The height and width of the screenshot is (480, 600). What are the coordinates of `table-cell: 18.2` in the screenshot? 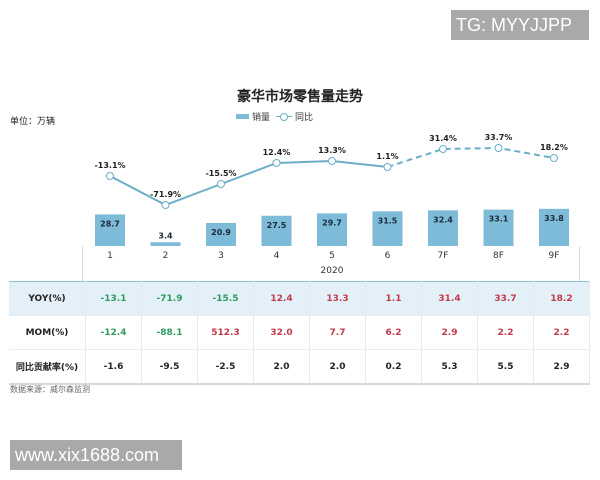 It's located at (561, 298).